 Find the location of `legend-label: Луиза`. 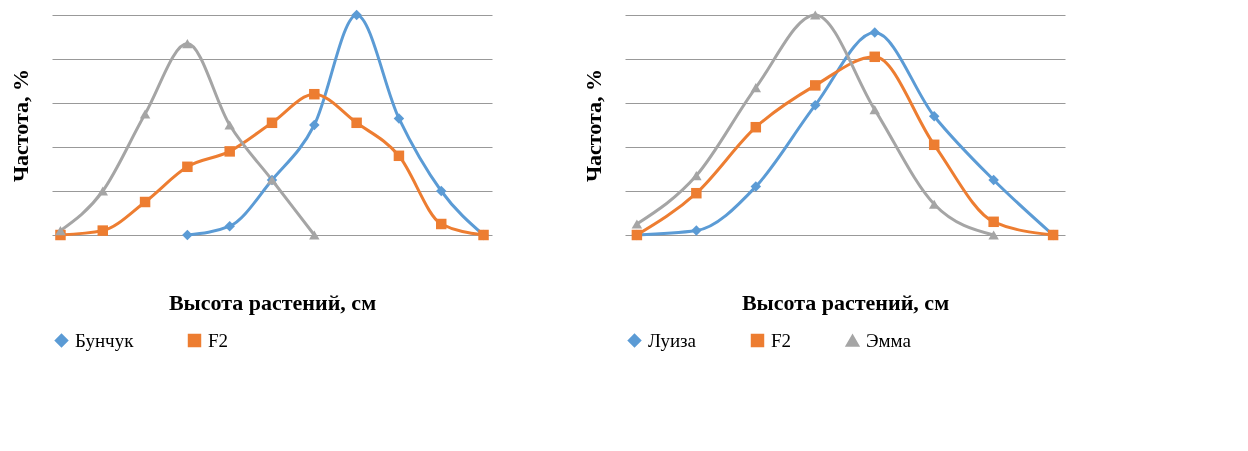

legend-label: Луиза is located at coordinates (672, 340).